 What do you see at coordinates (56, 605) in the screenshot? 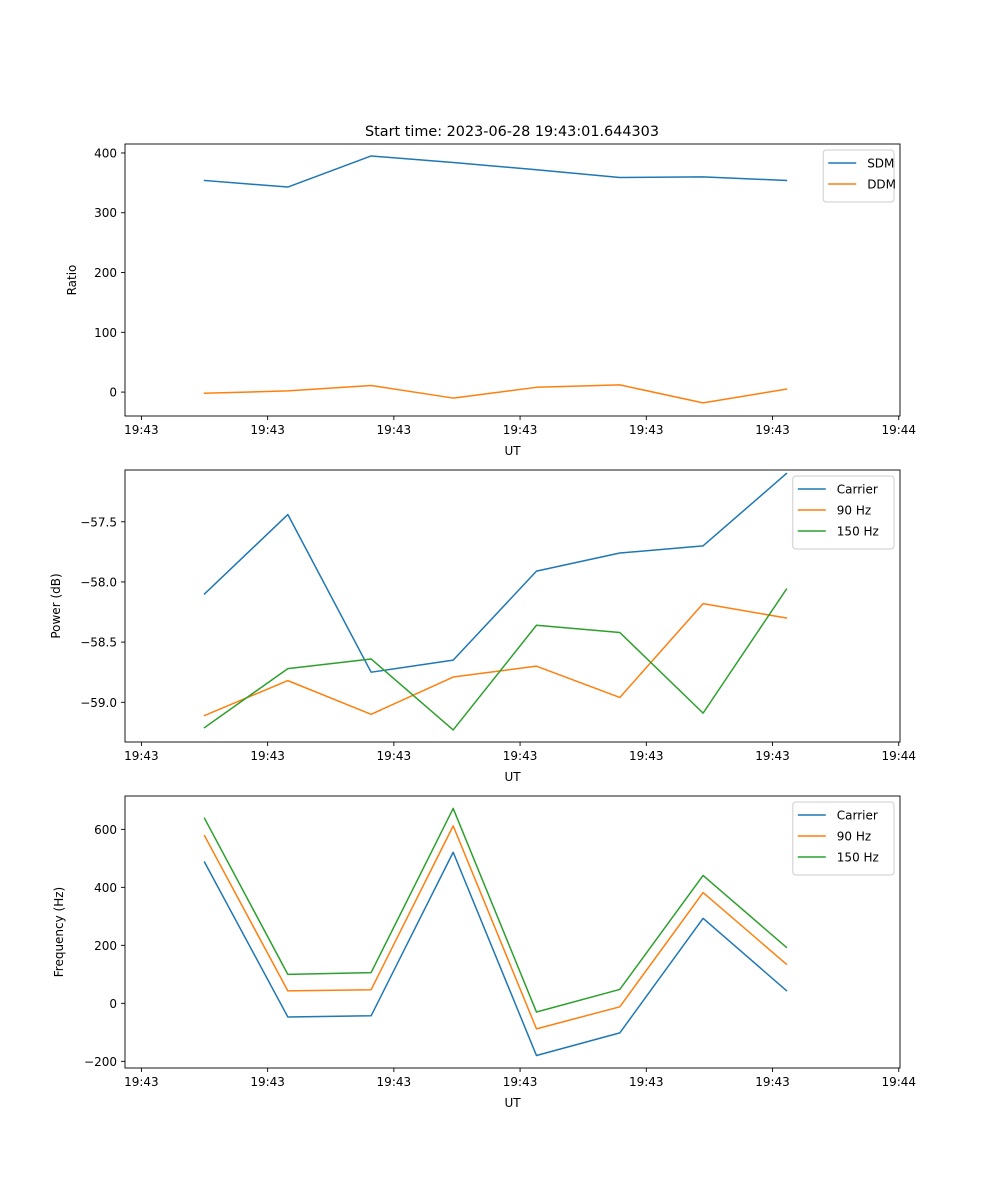
I see `y-axis-label: Power (dB)` at bounding box center [56, 605].